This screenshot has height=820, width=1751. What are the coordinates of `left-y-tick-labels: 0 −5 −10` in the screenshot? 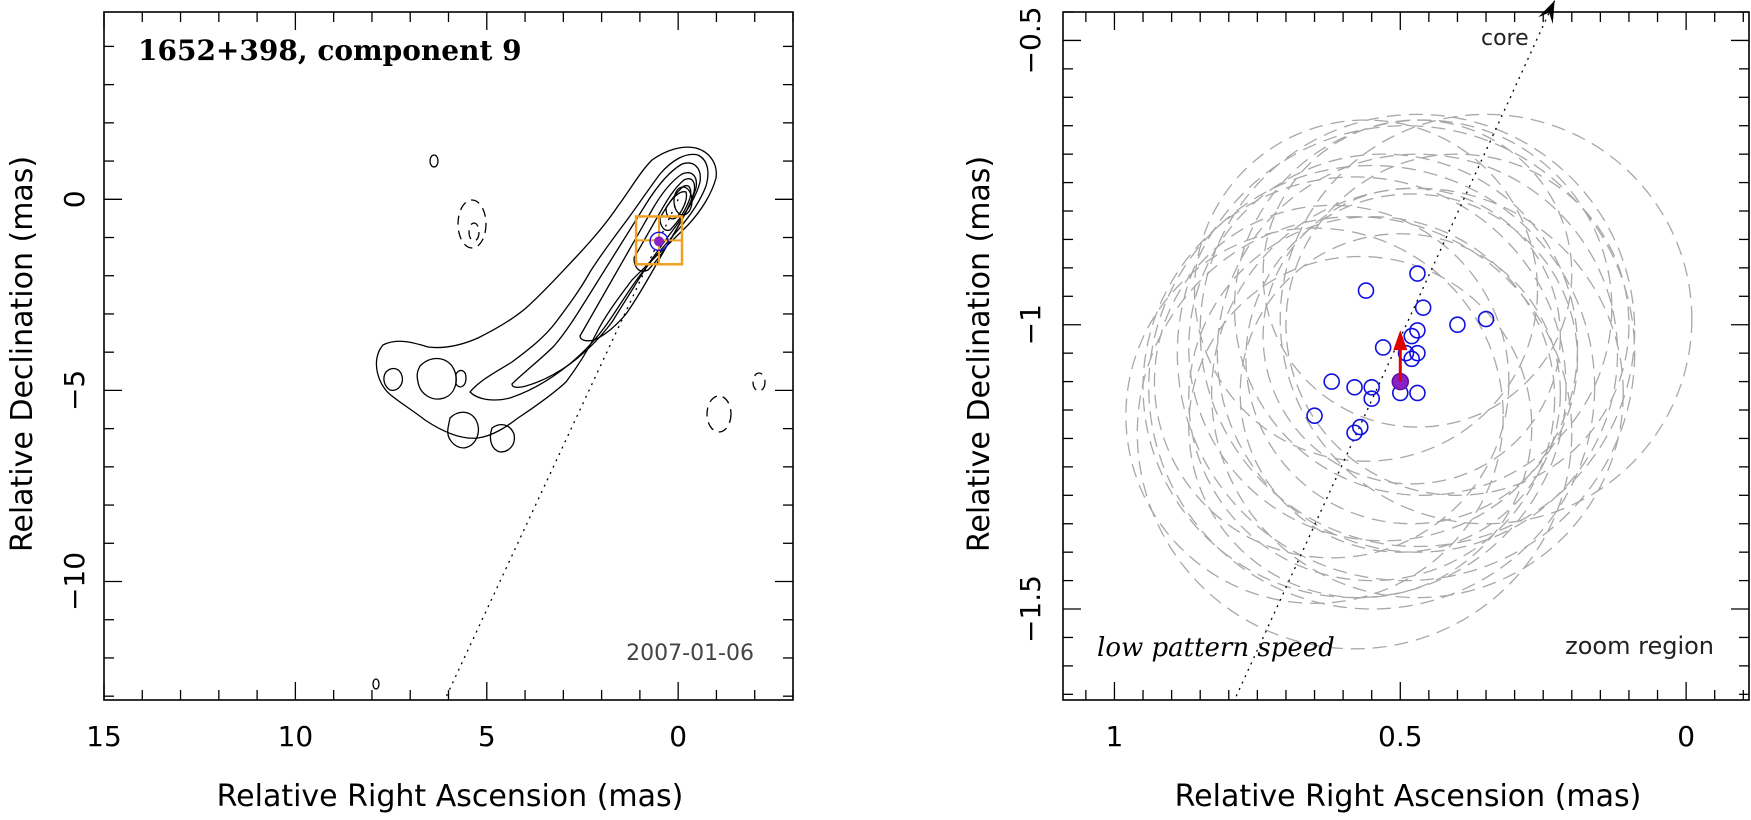 It's located at (74, 400).